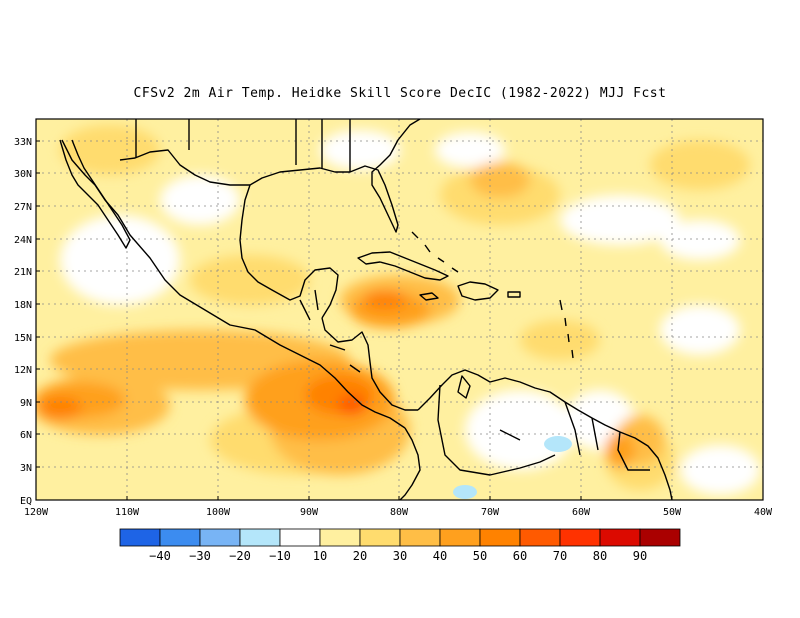 The height and width of the screenshot is (618, 800). I want to click on lon-axis: 120W 110W 100W 90W 80W 70W 60W 50W 40W, so click(398, 507).